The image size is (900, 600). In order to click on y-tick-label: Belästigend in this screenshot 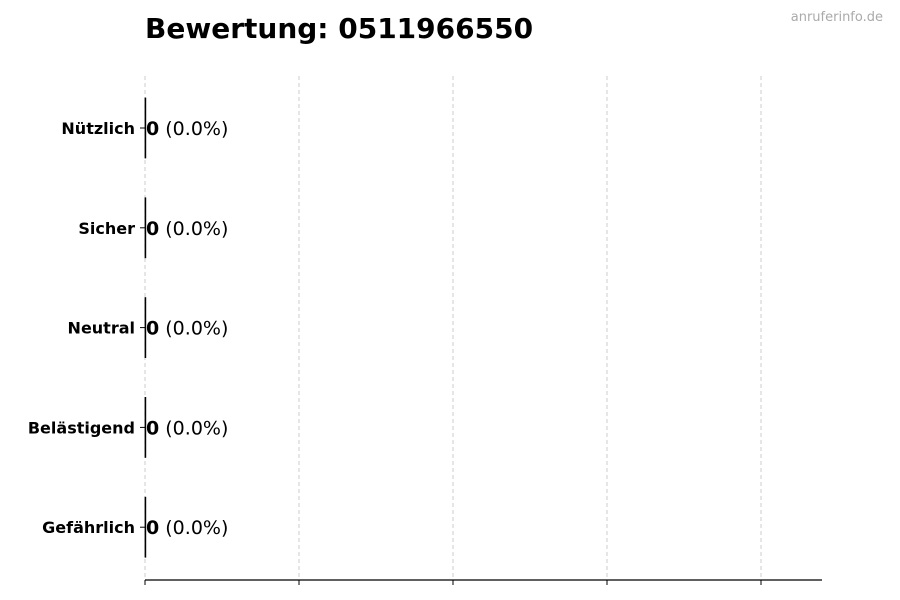, I will do `click(81, 427)`.